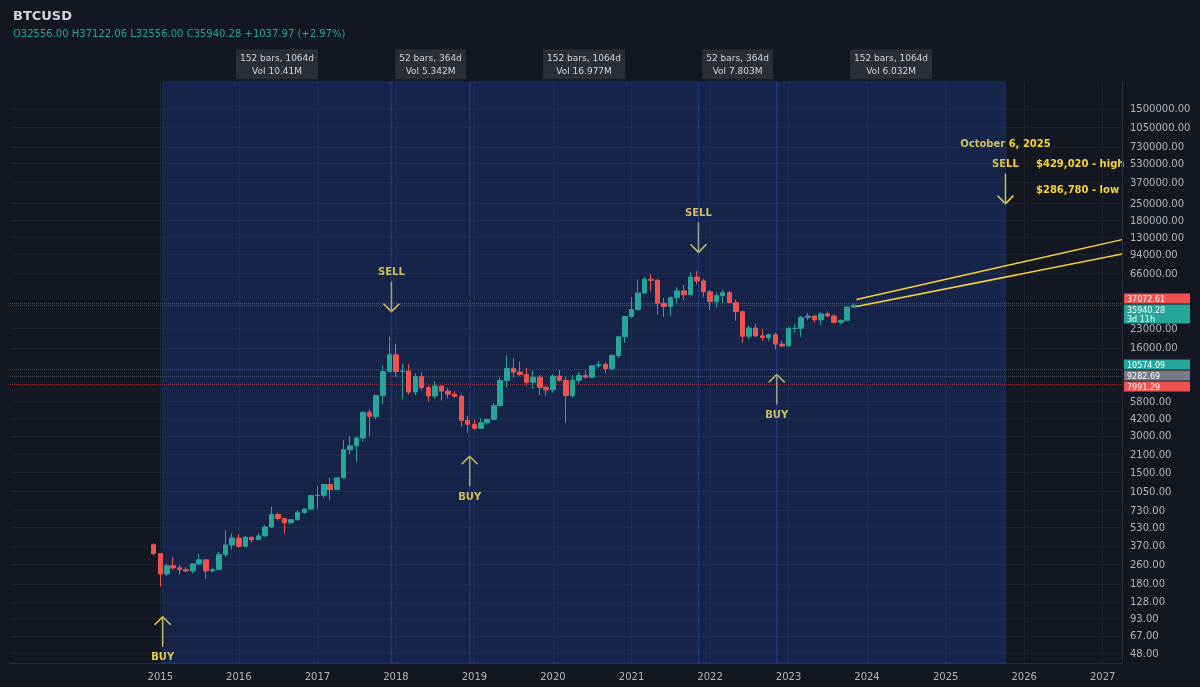 This screenshot has width=1200, height=687. What do you see at coordinates (1102, 676) in the screenshot?
I see `x-tick-label: 2027` at bounding box center [1102, 676].